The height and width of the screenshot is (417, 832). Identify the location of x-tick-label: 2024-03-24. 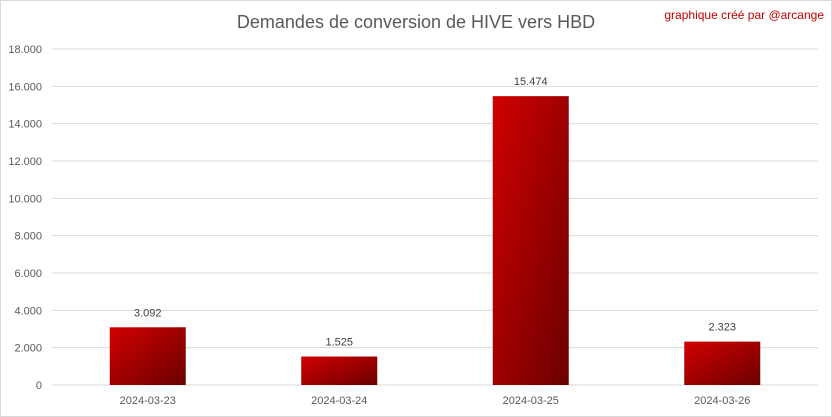
(339, 401).